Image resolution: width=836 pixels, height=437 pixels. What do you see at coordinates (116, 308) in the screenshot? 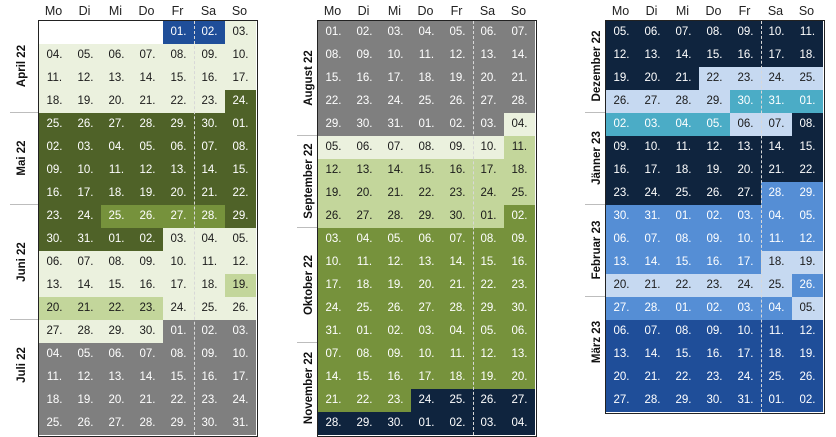
I see `day-cell: 22.` at bounding box center [116, 308].